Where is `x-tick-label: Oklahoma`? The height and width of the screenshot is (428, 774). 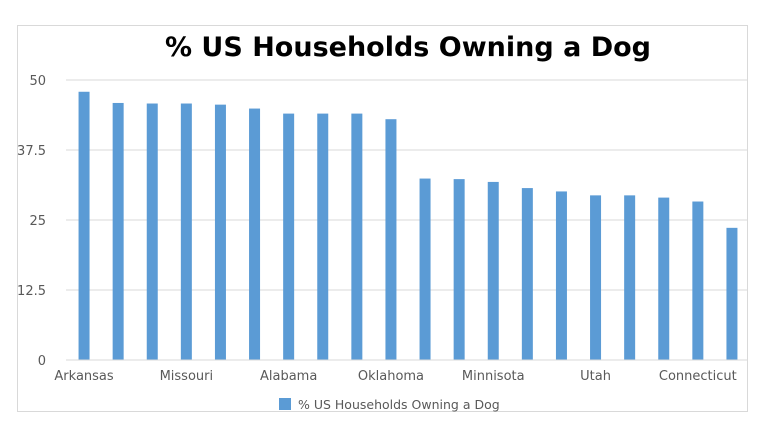 x-tick-label: Oklahoma is located at coordinates (391, 376).